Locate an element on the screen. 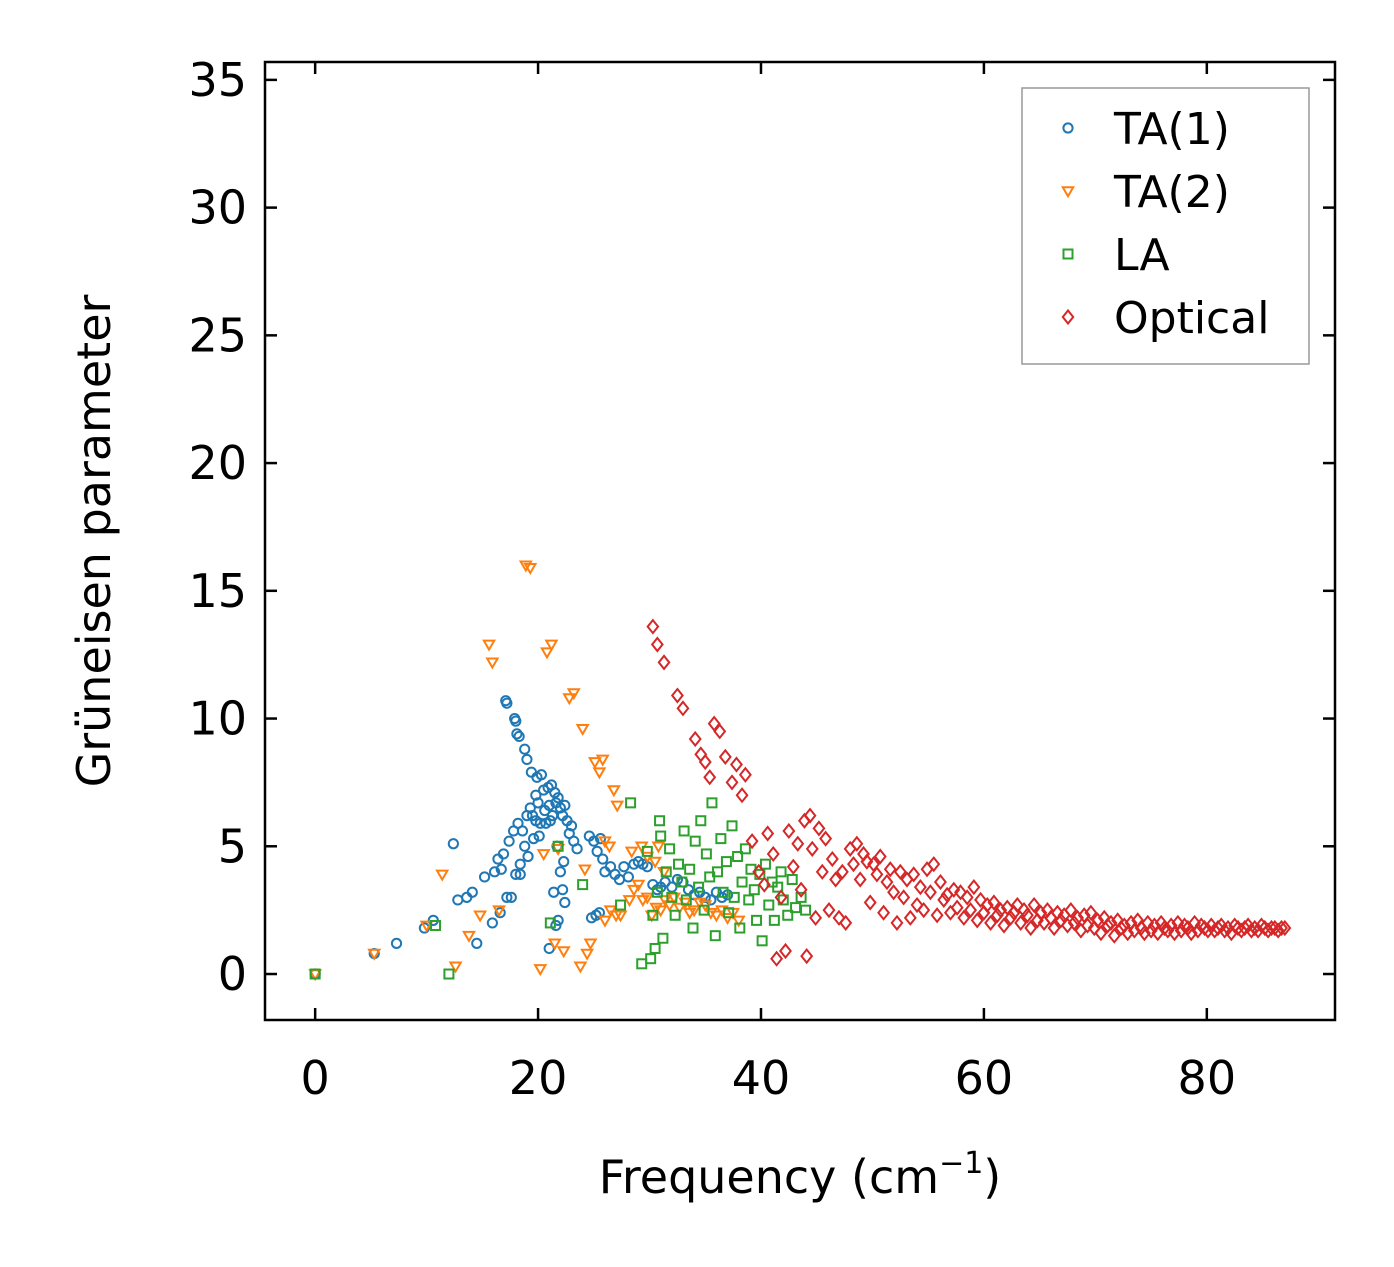 The width and height of the screenshot is (1394, 1267). x-tick-label: 40 is located at coordinates (761, 1078).